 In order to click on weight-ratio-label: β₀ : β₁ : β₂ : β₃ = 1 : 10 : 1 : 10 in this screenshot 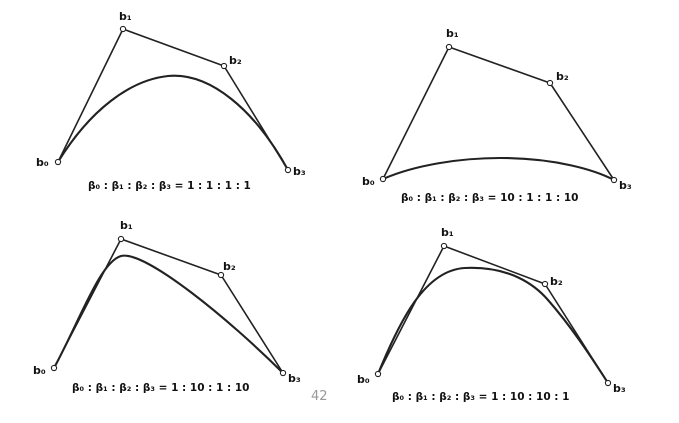, I will do `click(160, 388)`.